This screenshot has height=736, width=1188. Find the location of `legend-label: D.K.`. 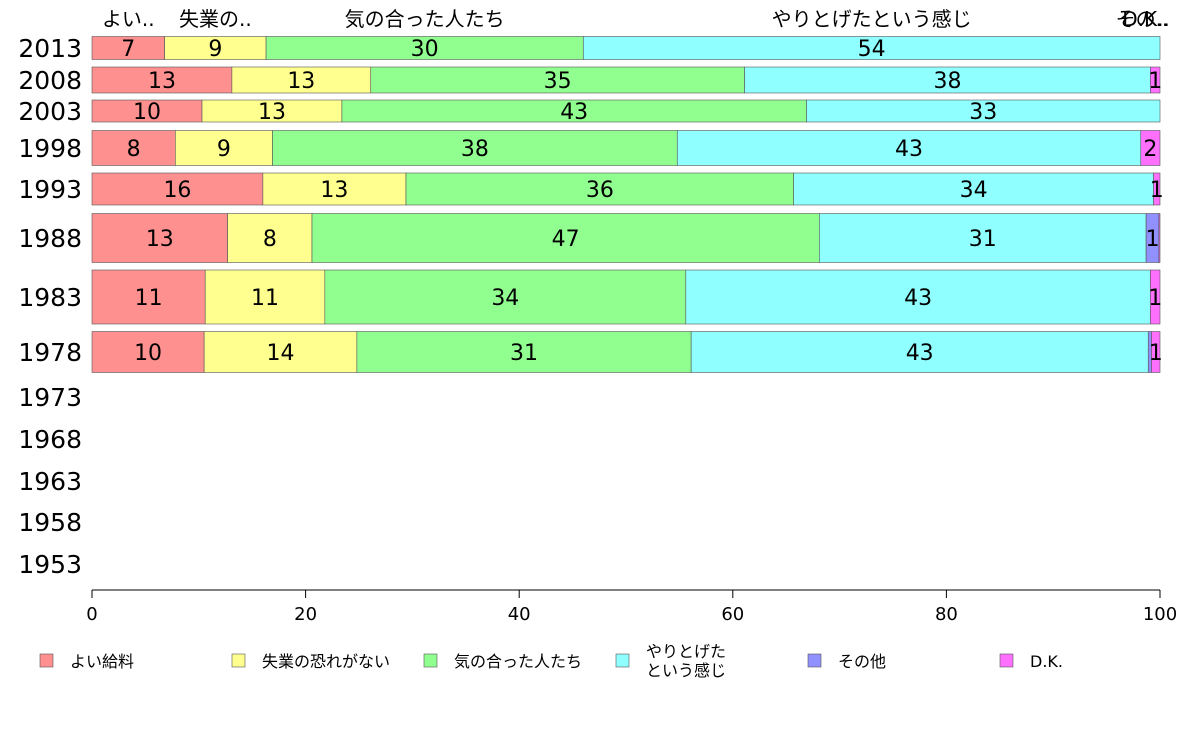

legend-label: D.K. is located at coordinates (1046, 661).